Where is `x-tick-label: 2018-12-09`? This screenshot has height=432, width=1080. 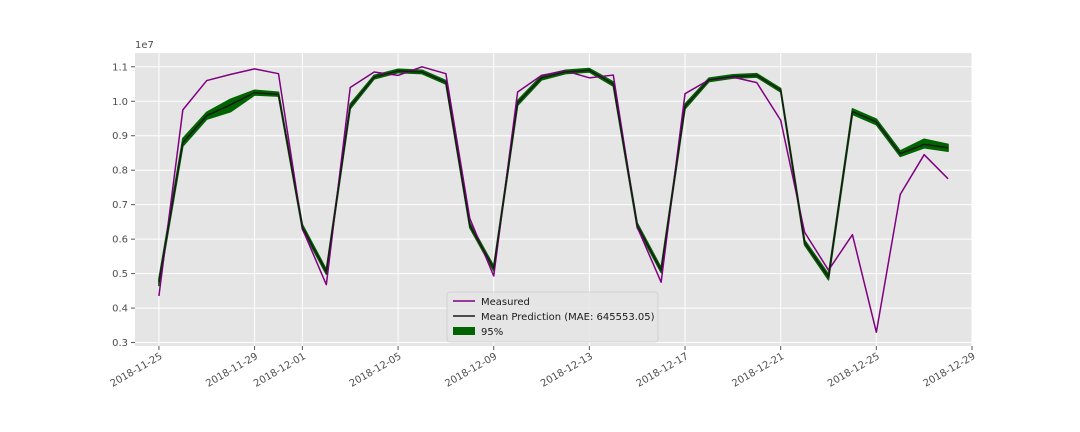 x-tick-label: 2018-12-09 is located at coordinates (471, 370).